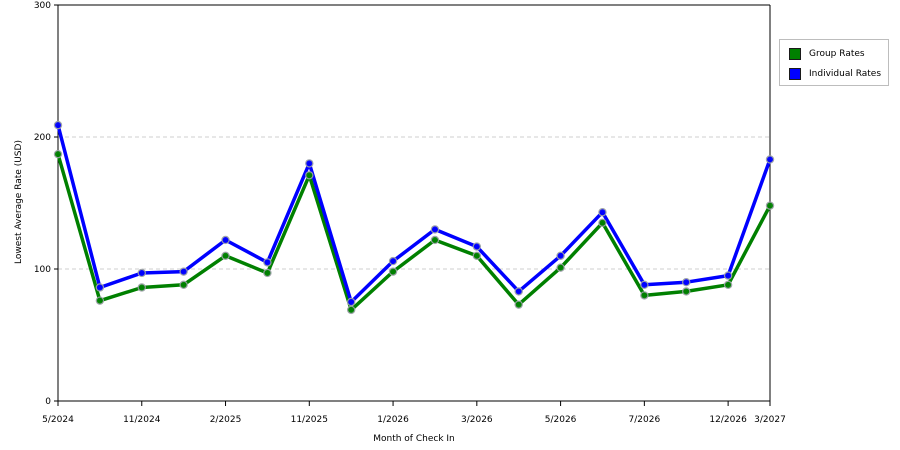 This screenshot has width=900, height=450. Describe the element at coordinates (795, 74) in the screenshot. I see `legend-swatch-blue` at that location.